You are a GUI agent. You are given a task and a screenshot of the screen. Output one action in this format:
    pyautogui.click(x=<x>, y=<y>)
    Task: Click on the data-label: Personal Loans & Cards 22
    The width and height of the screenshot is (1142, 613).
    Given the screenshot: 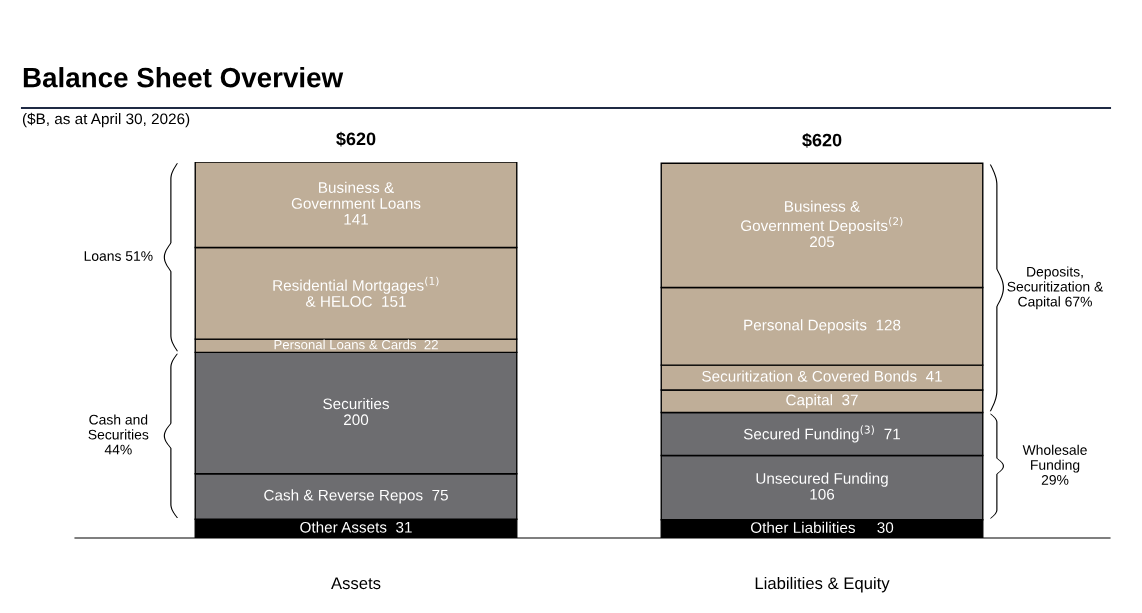 What is the action you would take?
    pyautogui.click(x=356, y=344)
    